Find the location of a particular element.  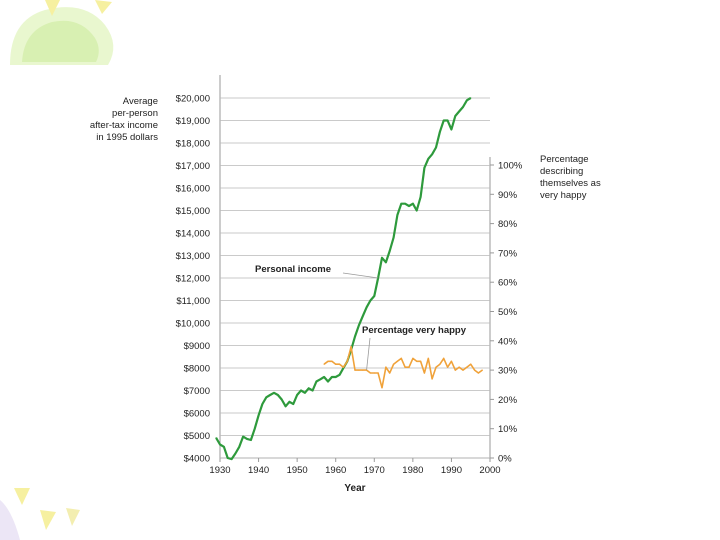

series-line-percentage-very-happy is located at coordinates (403, 367).